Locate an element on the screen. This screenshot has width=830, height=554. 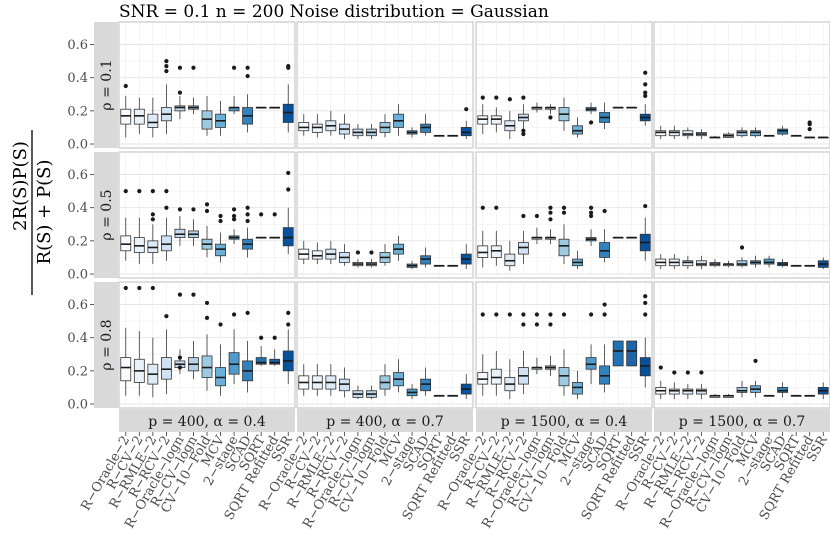
panel-r3-c4 is located at coordinates (741, 345).